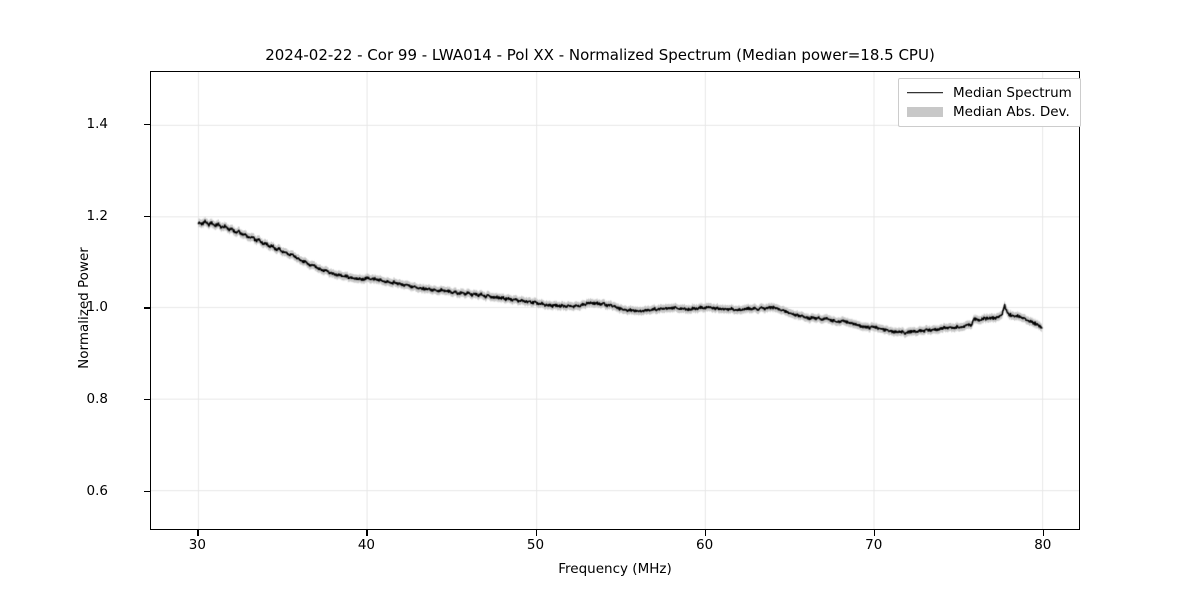  I want to click on x-tick-label: 60, so click(705, 545).